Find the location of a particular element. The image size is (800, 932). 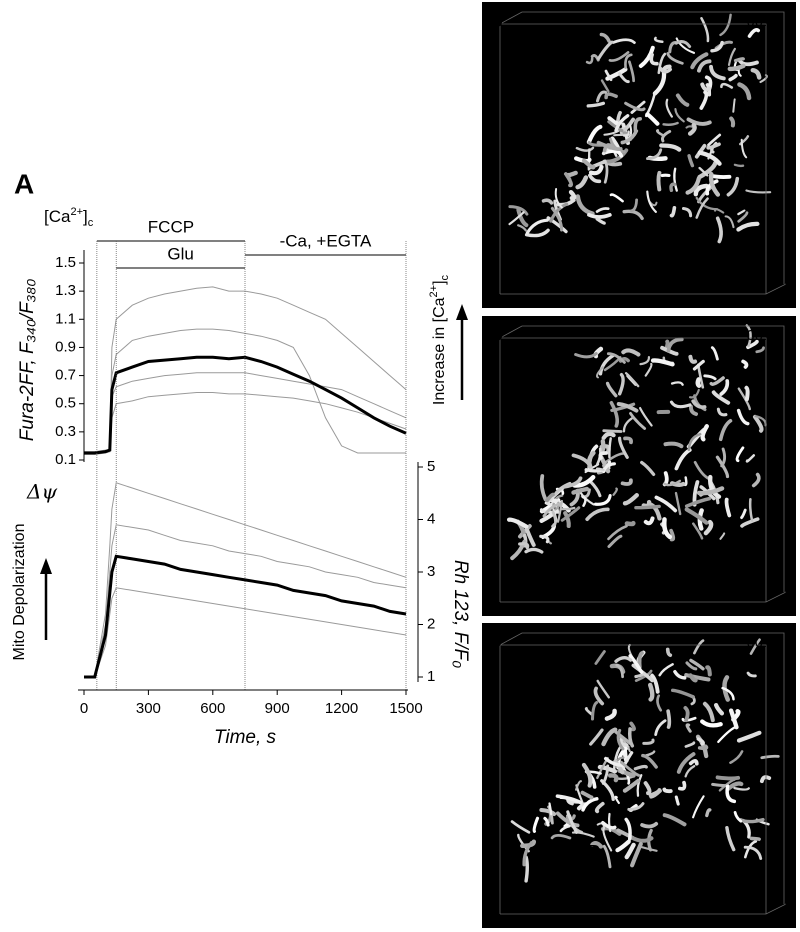

y2-axis-label: Rh 123, F/F₀ is located at coordinates (460, 614).